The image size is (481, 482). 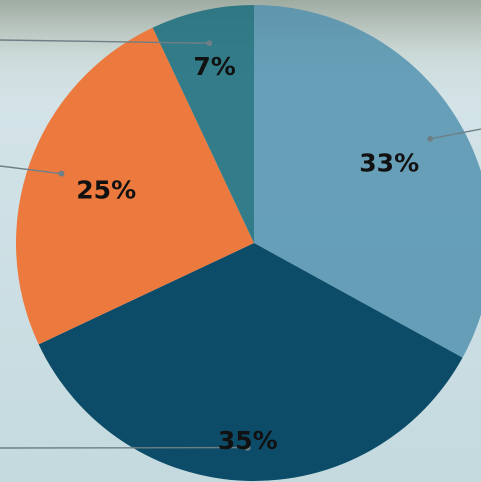 What do you see at coordinates (106, 189) in the screenshot?
I see `slice-label-3: 25%` at bounding box center [106, 189].